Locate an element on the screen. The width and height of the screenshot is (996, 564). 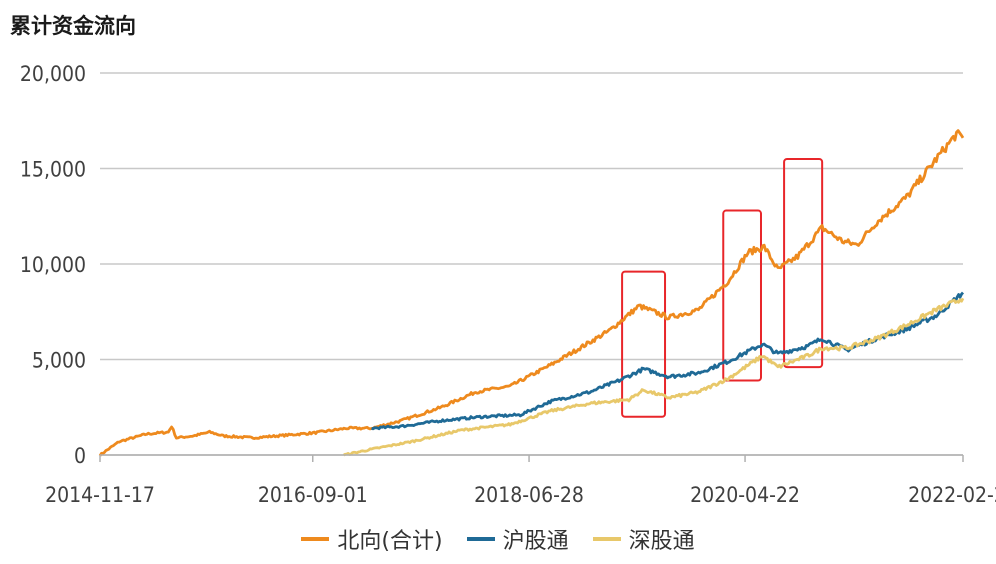
legend-label: 北向(合计) is located at coordinates (390, 541).